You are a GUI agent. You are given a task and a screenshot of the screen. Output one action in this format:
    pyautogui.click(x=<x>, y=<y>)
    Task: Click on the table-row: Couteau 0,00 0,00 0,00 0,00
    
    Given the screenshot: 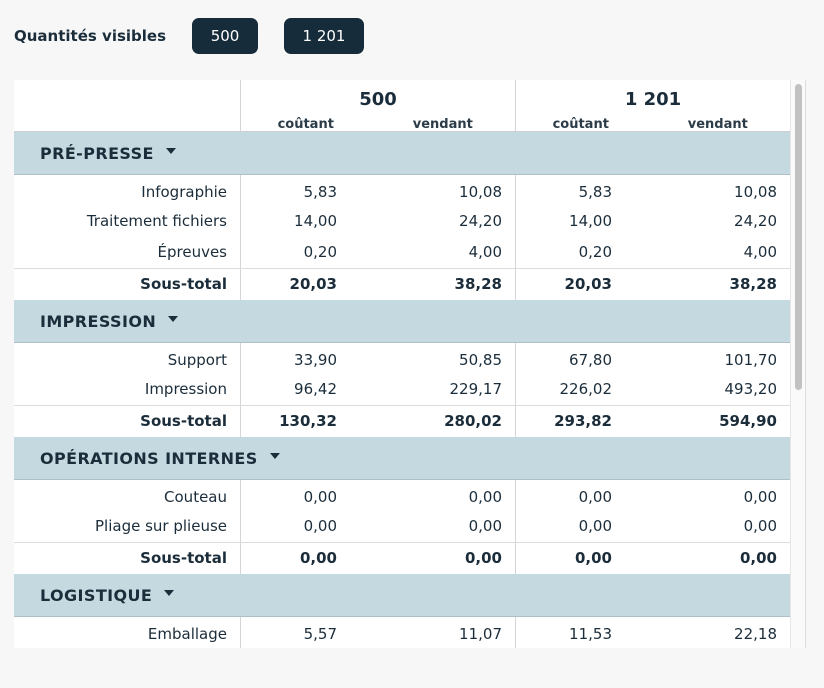 What is the action you would take?
    pyautogui.click(x=402, y=495)
    